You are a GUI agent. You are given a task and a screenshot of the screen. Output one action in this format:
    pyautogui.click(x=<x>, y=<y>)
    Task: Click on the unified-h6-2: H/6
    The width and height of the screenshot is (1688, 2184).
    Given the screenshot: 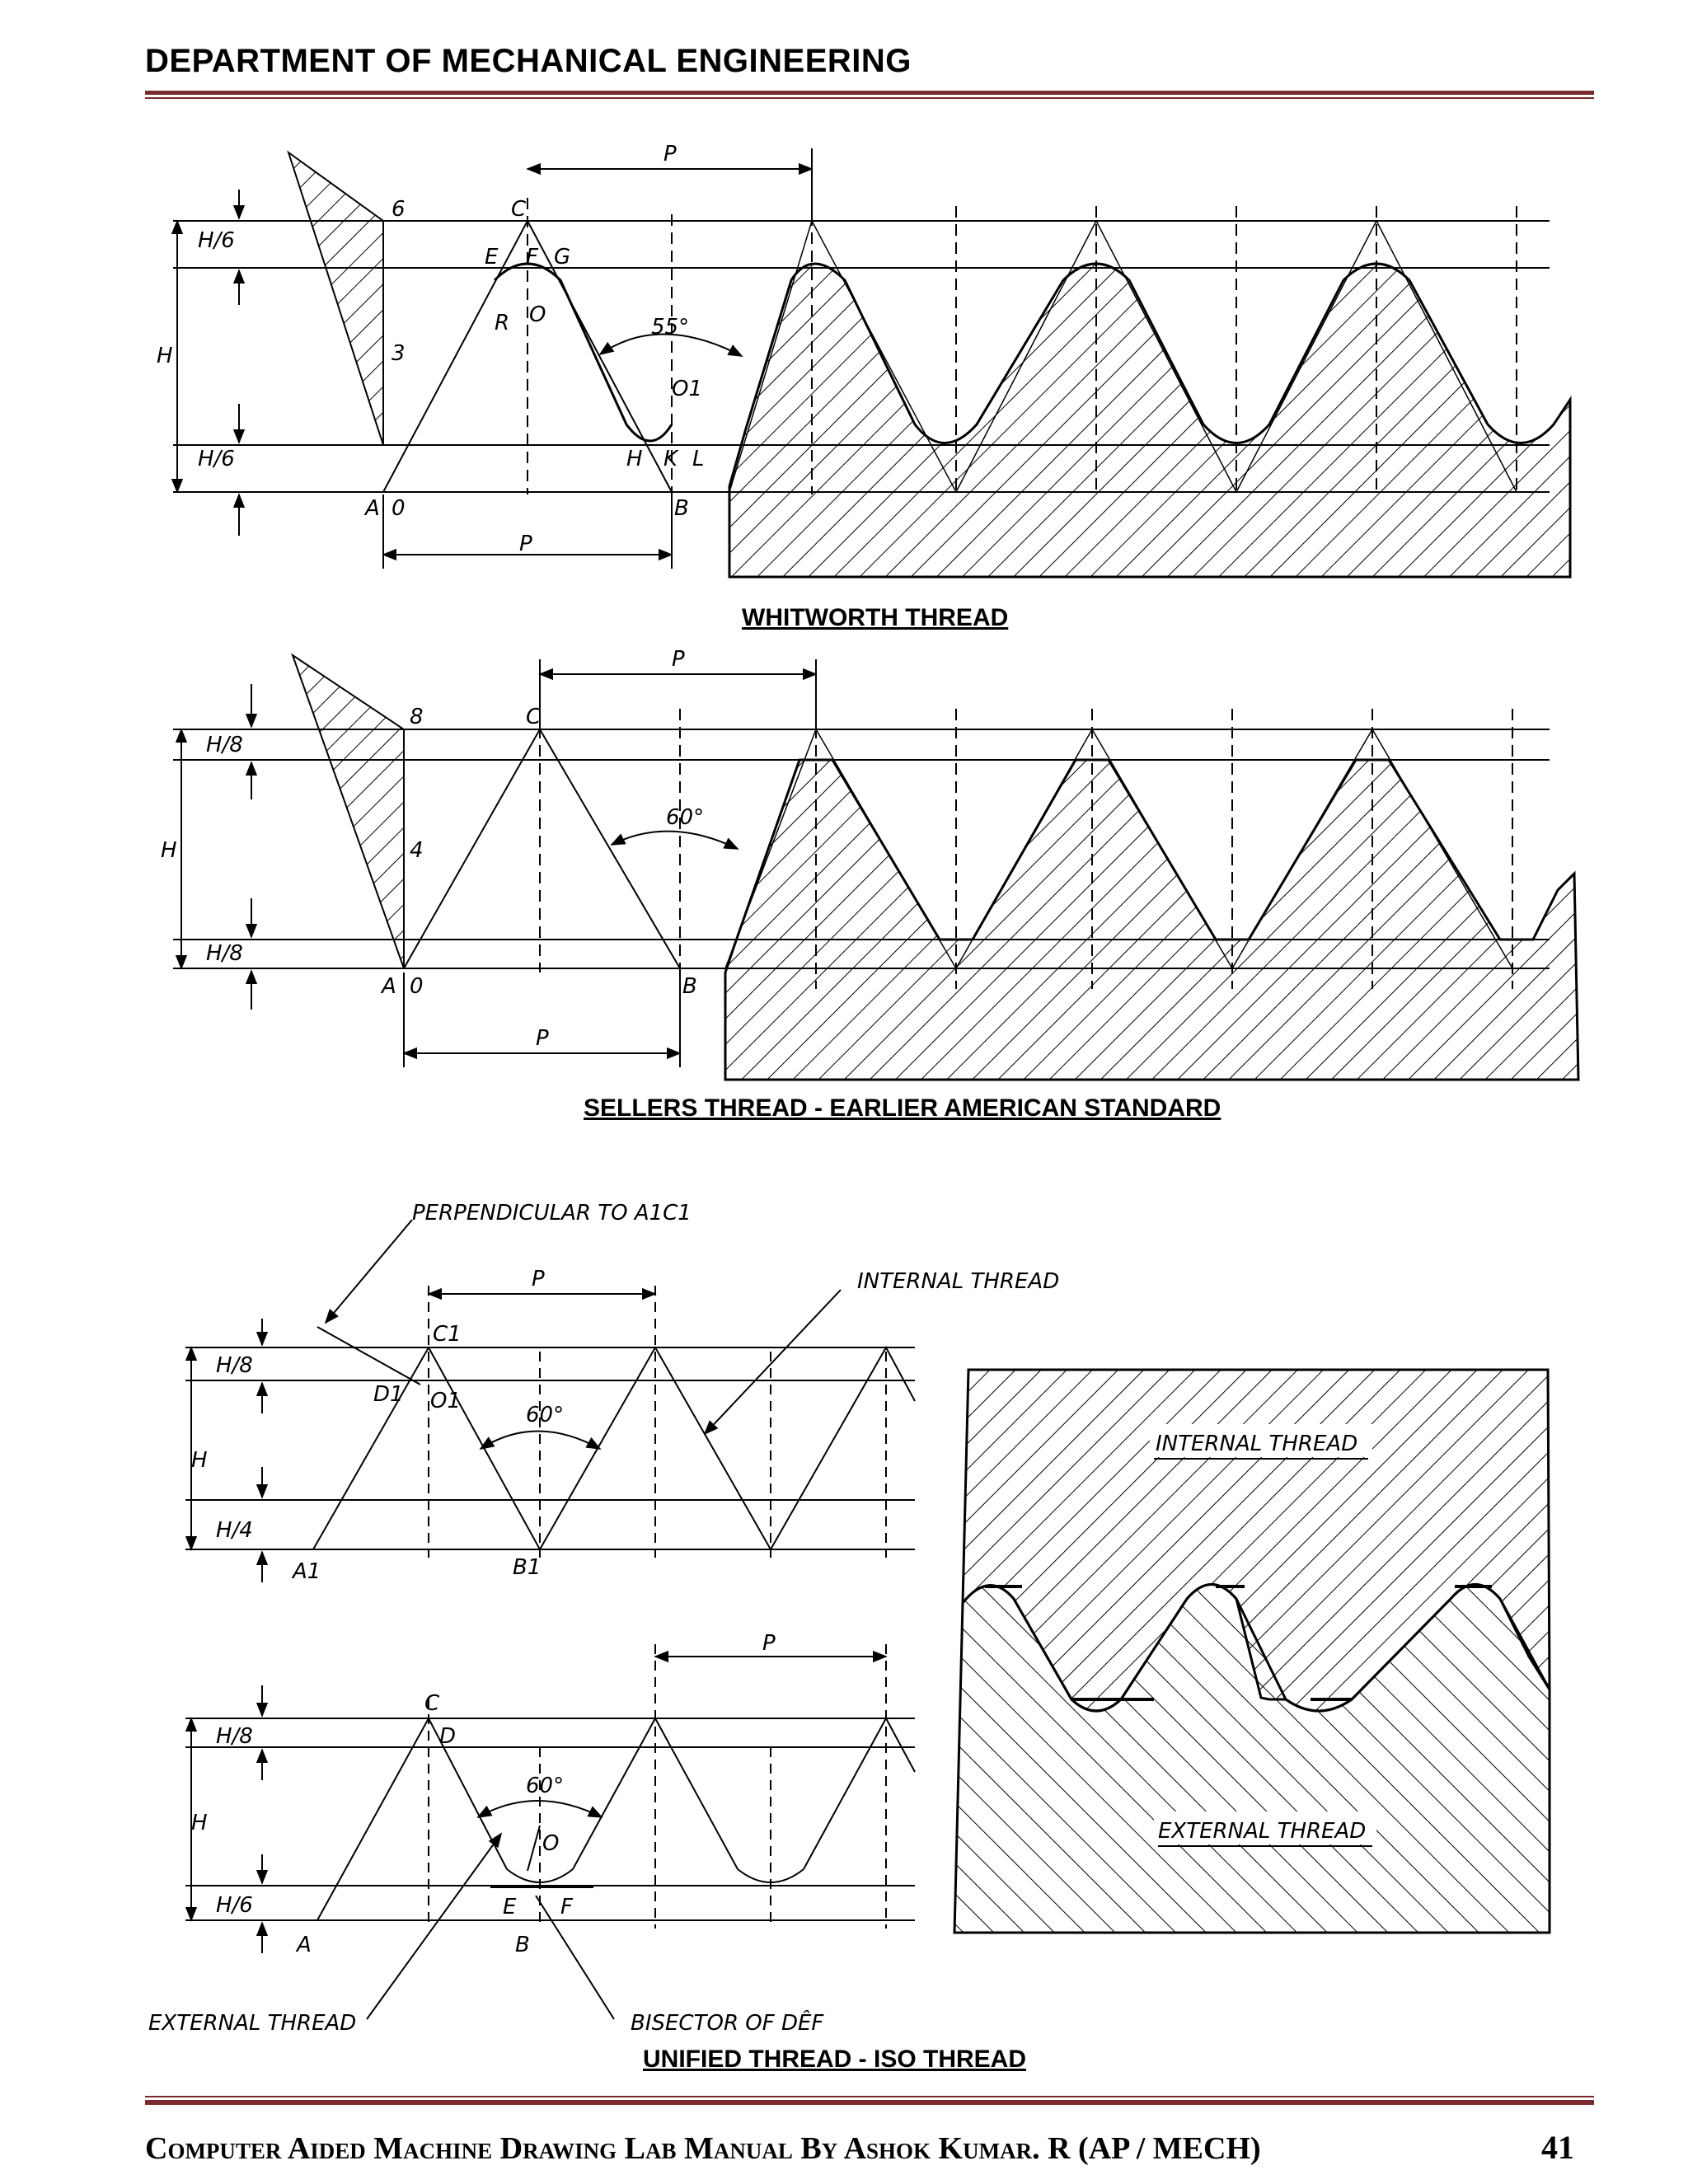 What is the action you would take?
    pyautogui.click(x=234, y=1905)
    